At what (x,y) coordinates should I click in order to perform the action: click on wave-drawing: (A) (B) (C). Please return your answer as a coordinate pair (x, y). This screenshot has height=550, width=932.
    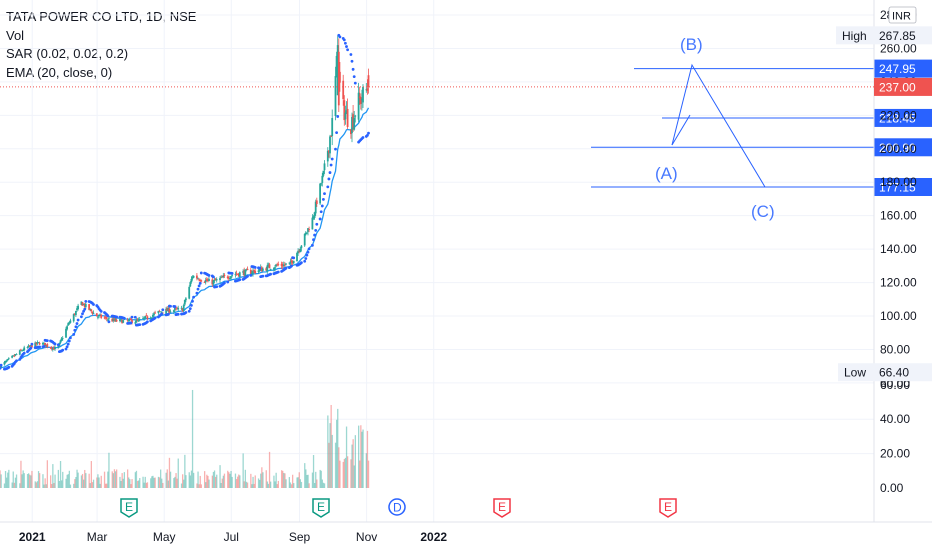
    Looking at the image, I should click on (715, 128).